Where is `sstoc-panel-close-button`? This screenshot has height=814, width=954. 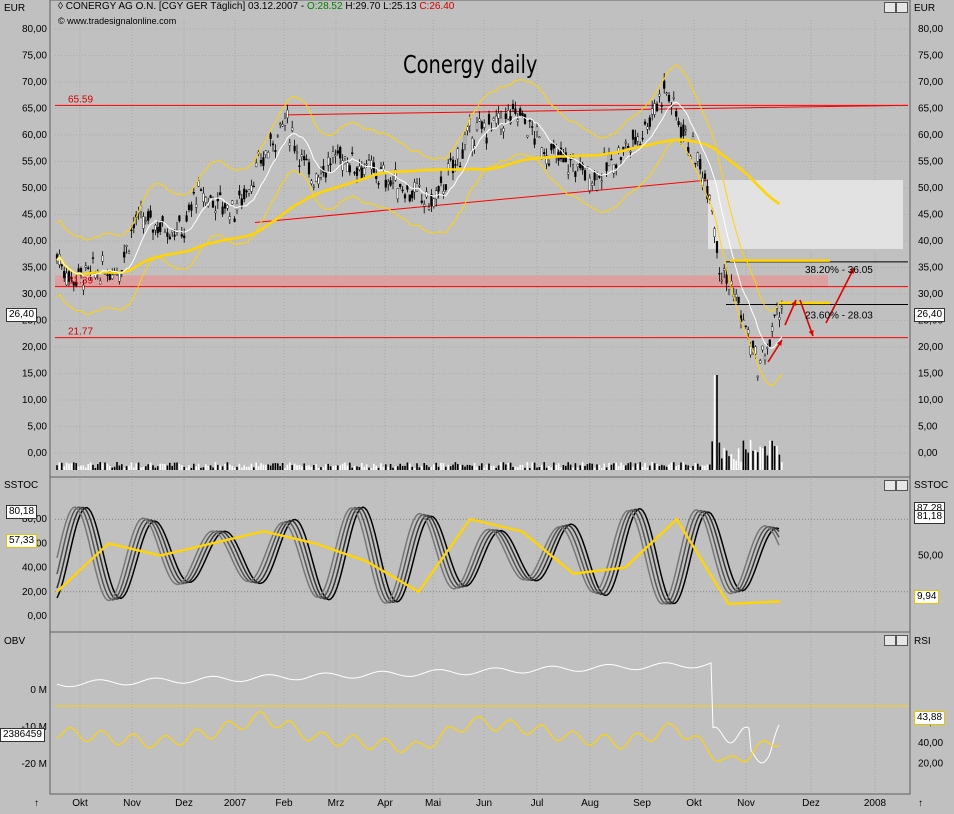 sstoc-panel-close-button is located at coordinates (902, 485).